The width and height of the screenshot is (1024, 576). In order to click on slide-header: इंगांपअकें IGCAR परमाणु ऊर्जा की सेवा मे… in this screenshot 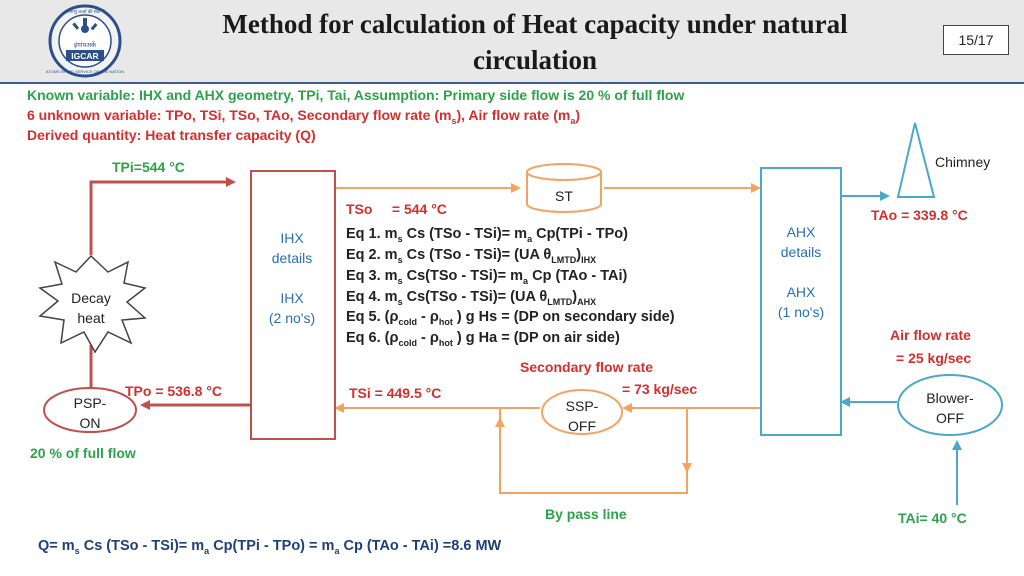, I will do `click(512, 42)`.